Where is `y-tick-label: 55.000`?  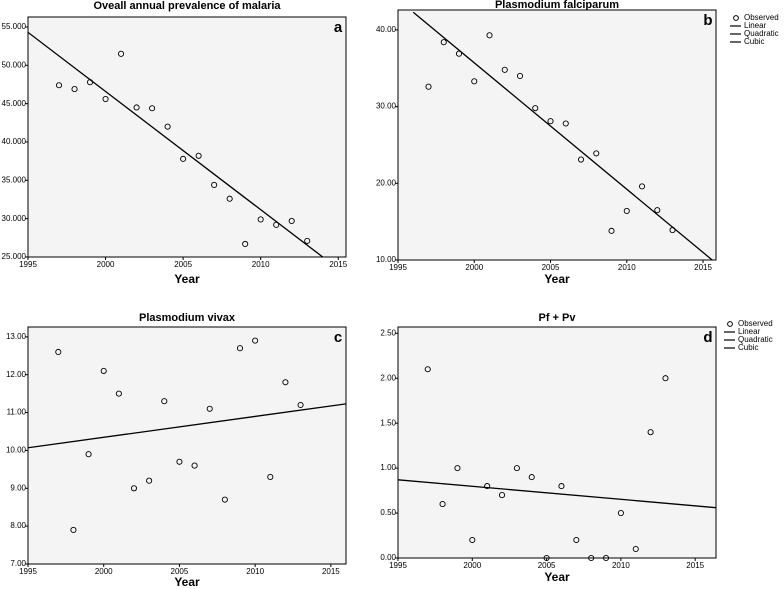 y-tick-label: 55.000 is located at coordinates (14, 26).